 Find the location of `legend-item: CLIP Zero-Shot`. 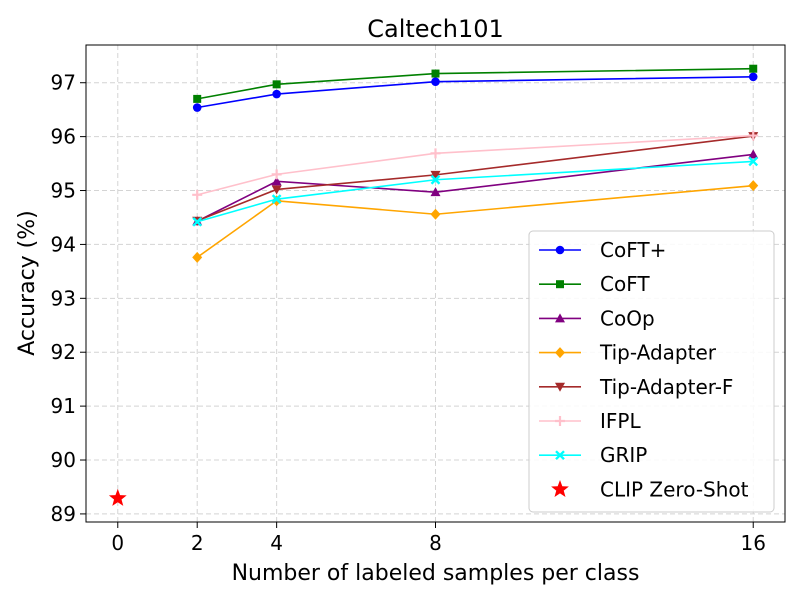

legend-item: CLIP Zero-Shot is located at coordinates (650, 489).